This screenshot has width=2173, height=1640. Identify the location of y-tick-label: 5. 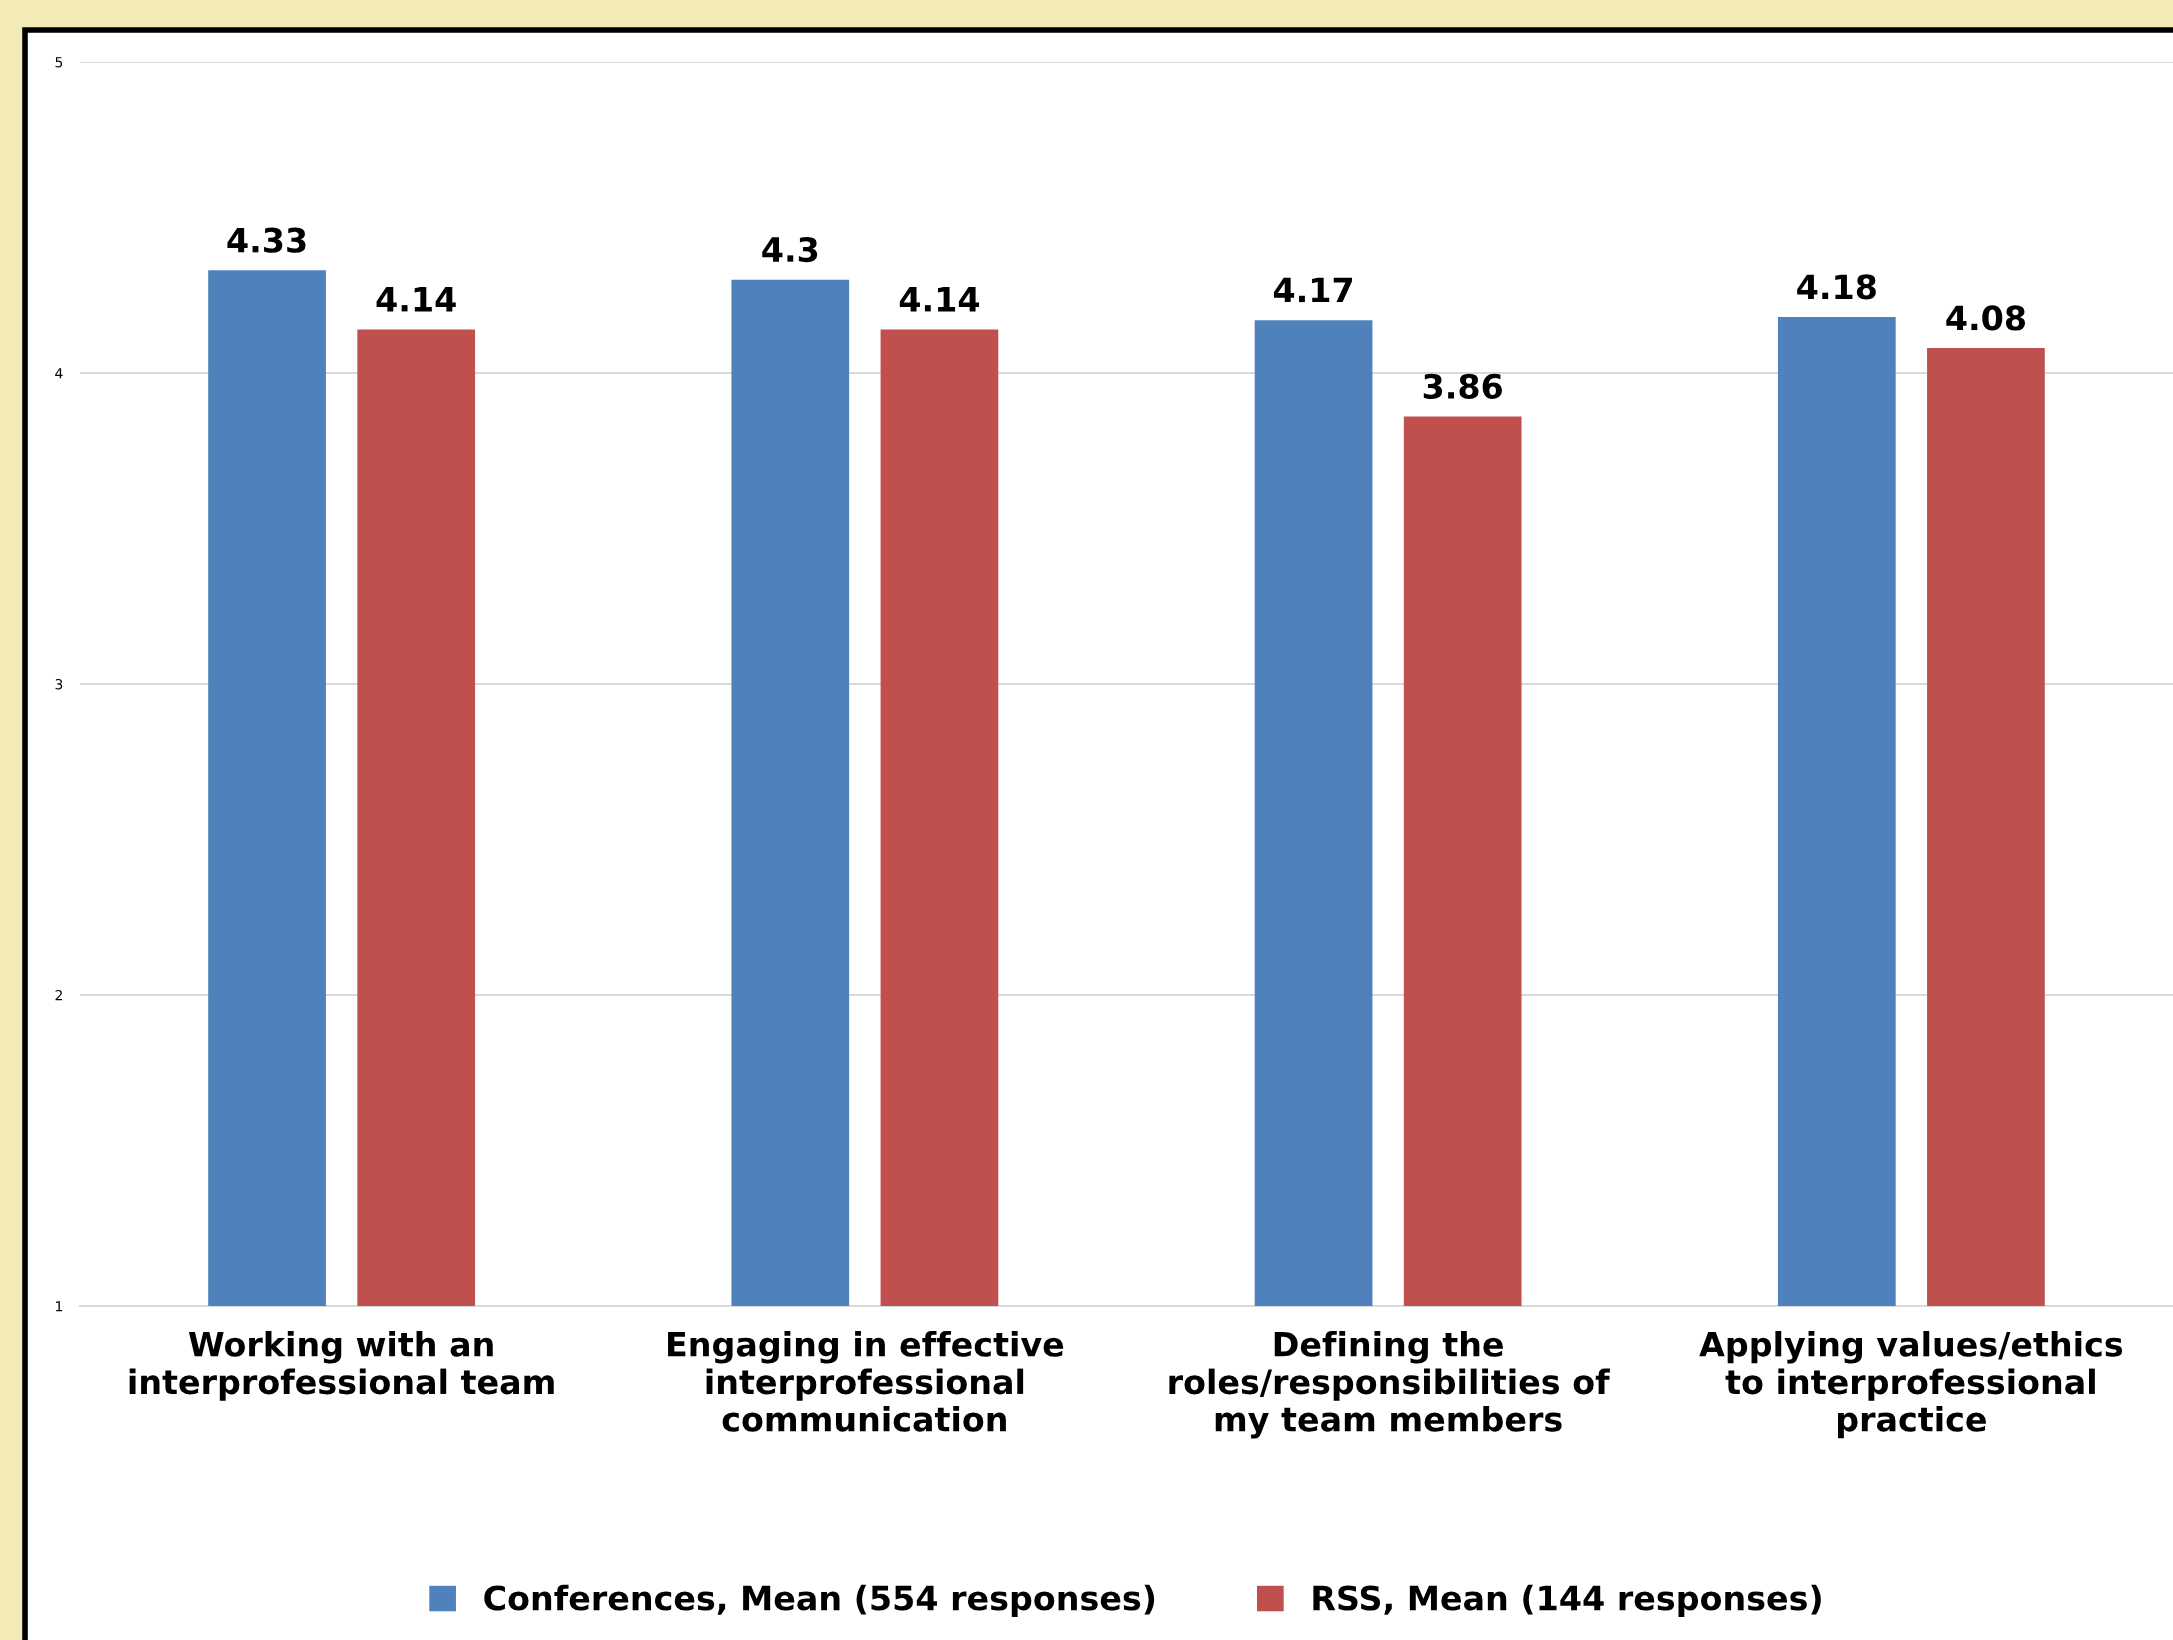
(59, 62).